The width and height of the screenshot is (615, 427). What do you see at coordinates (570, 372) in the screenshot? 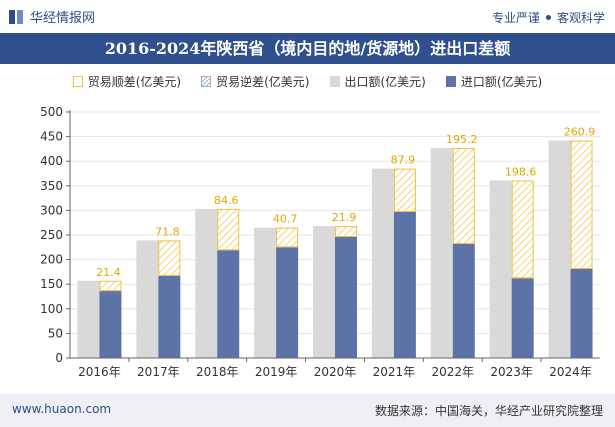
I see `x-tick-label: 2024年` at bounding box center [570, 372].